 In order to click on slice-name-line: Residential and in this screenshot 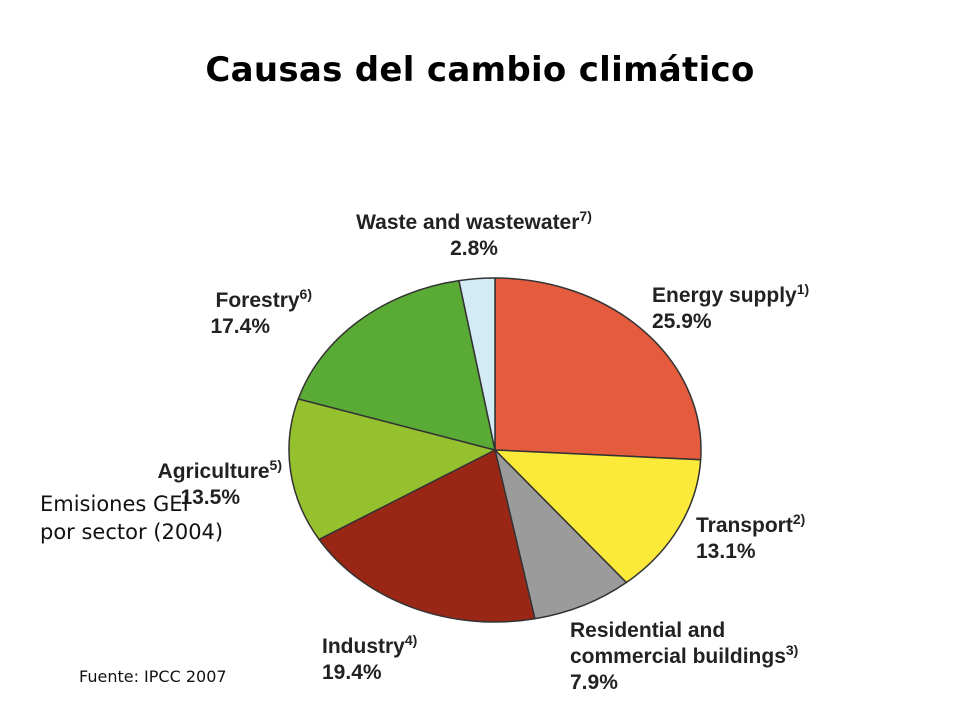, I will do `click(647, 630)`.